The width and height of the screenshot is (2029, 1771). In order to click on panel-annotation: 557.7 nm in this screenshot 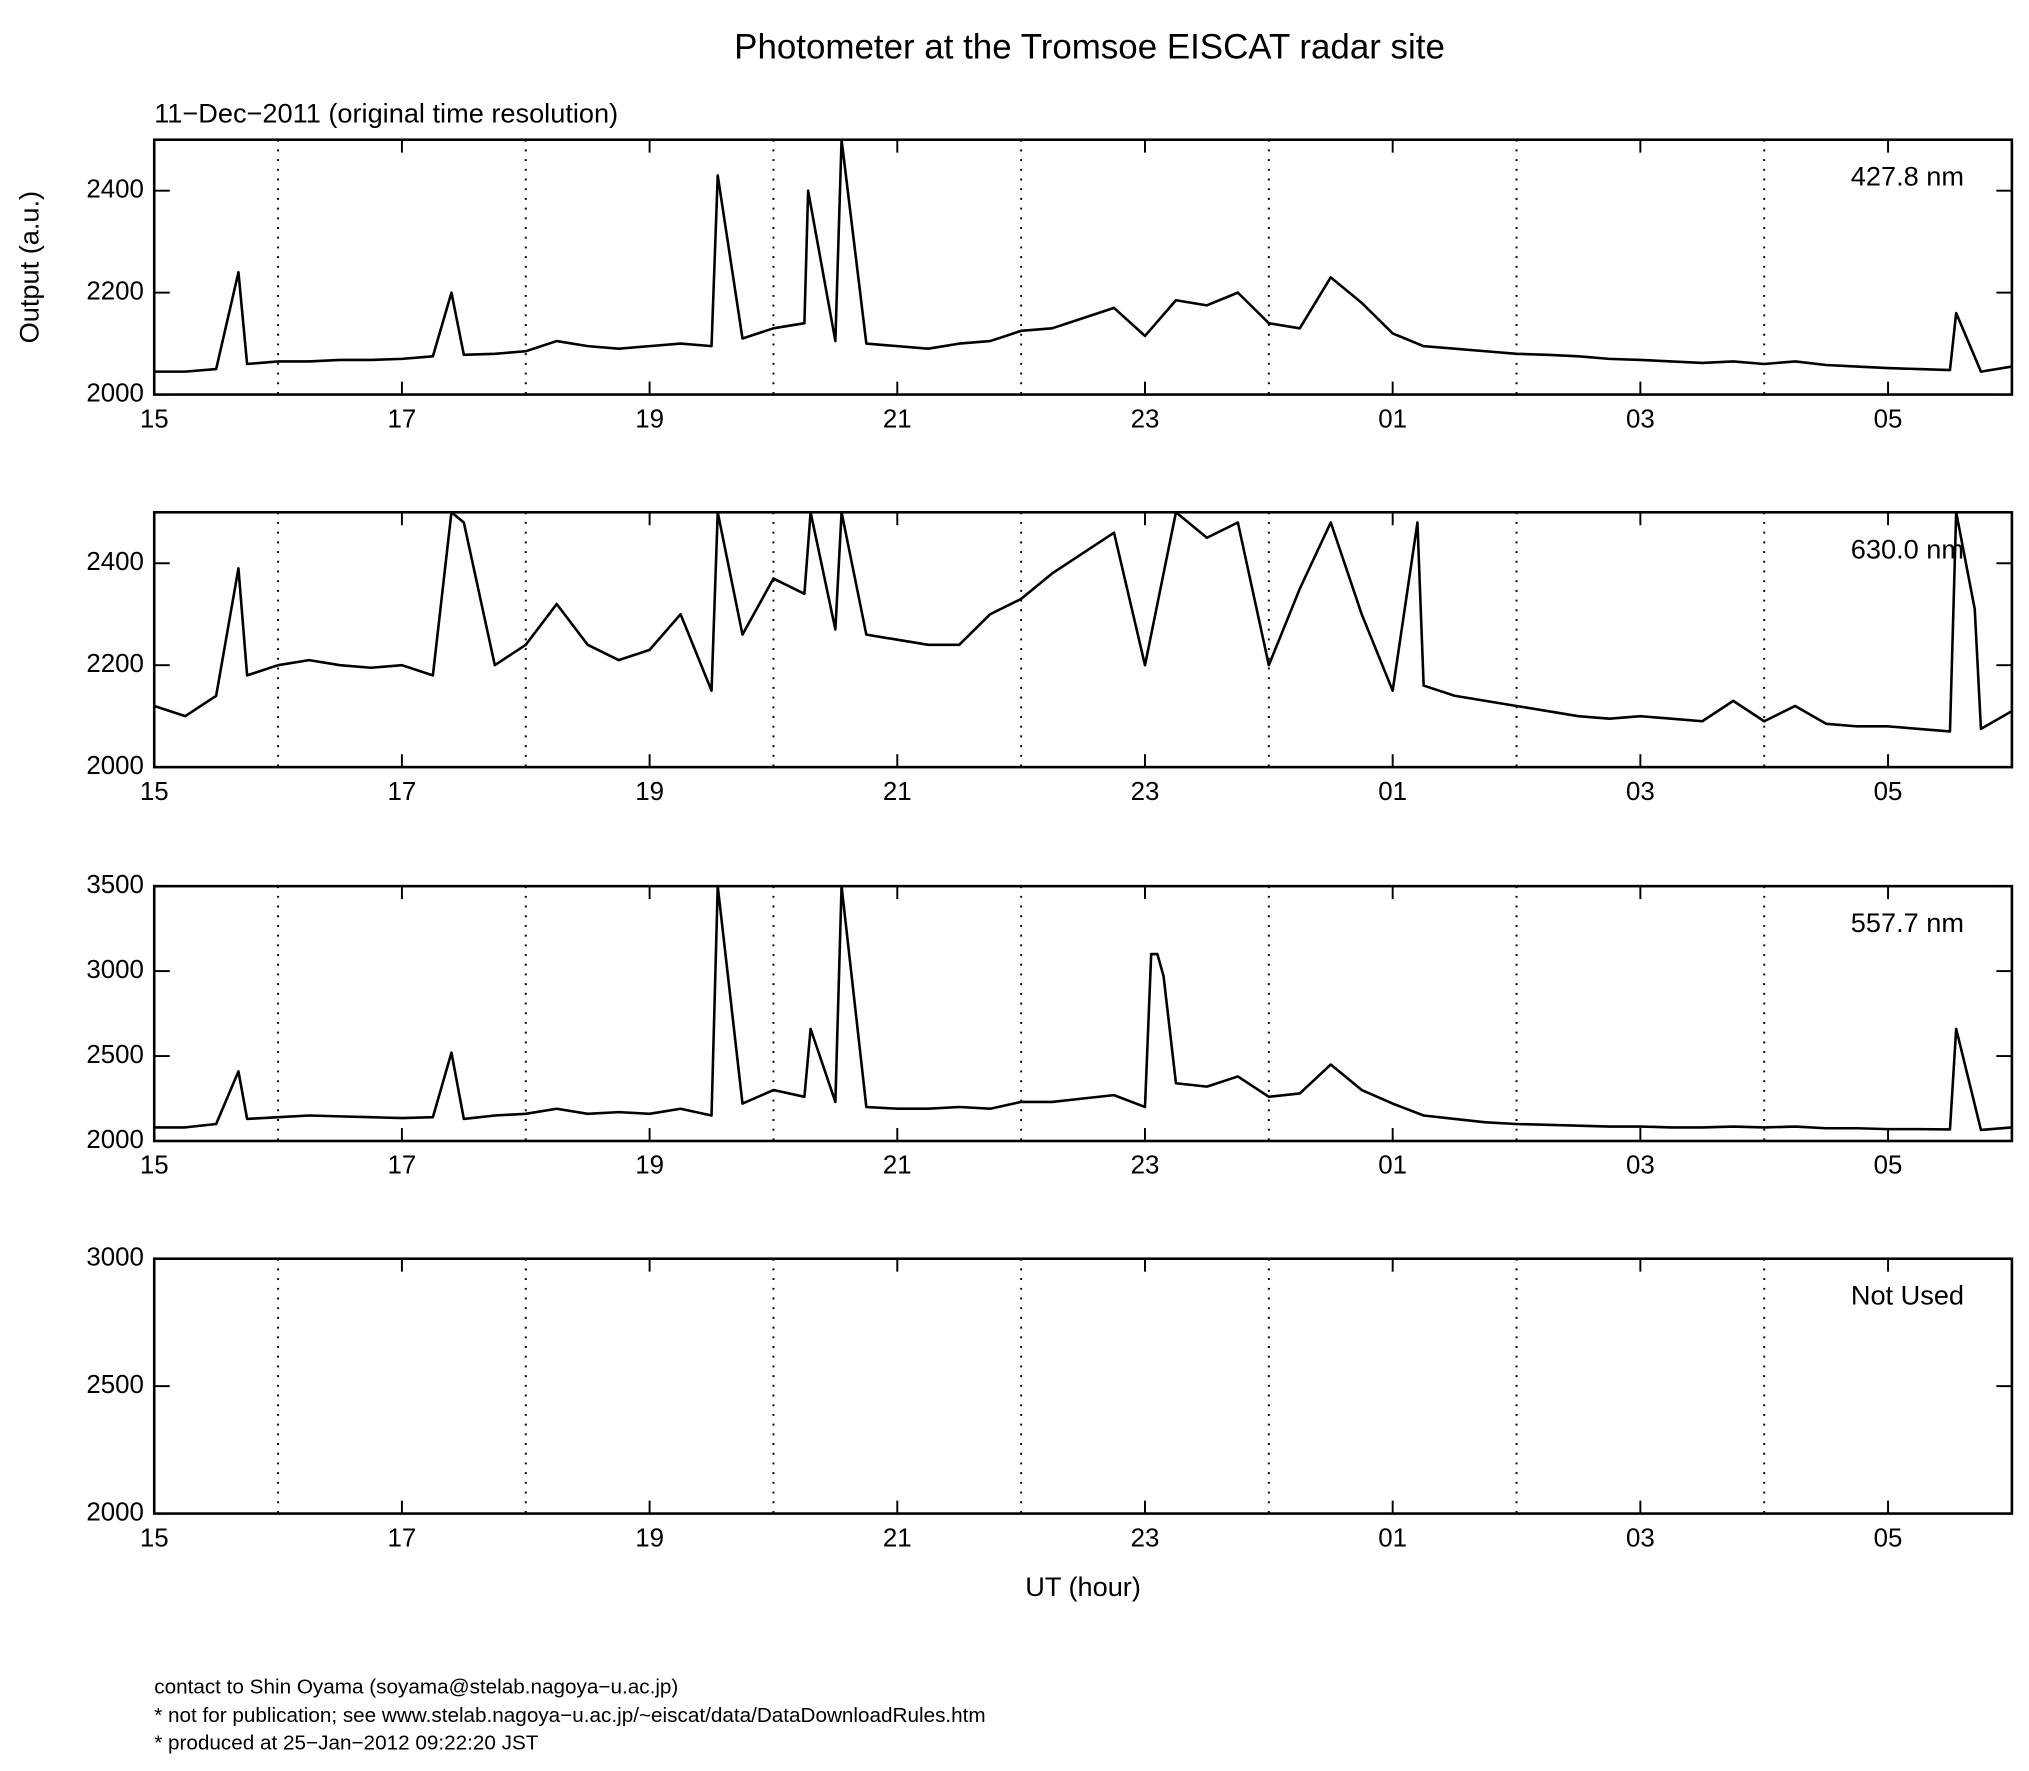, I will do `click(1907, 922)`.